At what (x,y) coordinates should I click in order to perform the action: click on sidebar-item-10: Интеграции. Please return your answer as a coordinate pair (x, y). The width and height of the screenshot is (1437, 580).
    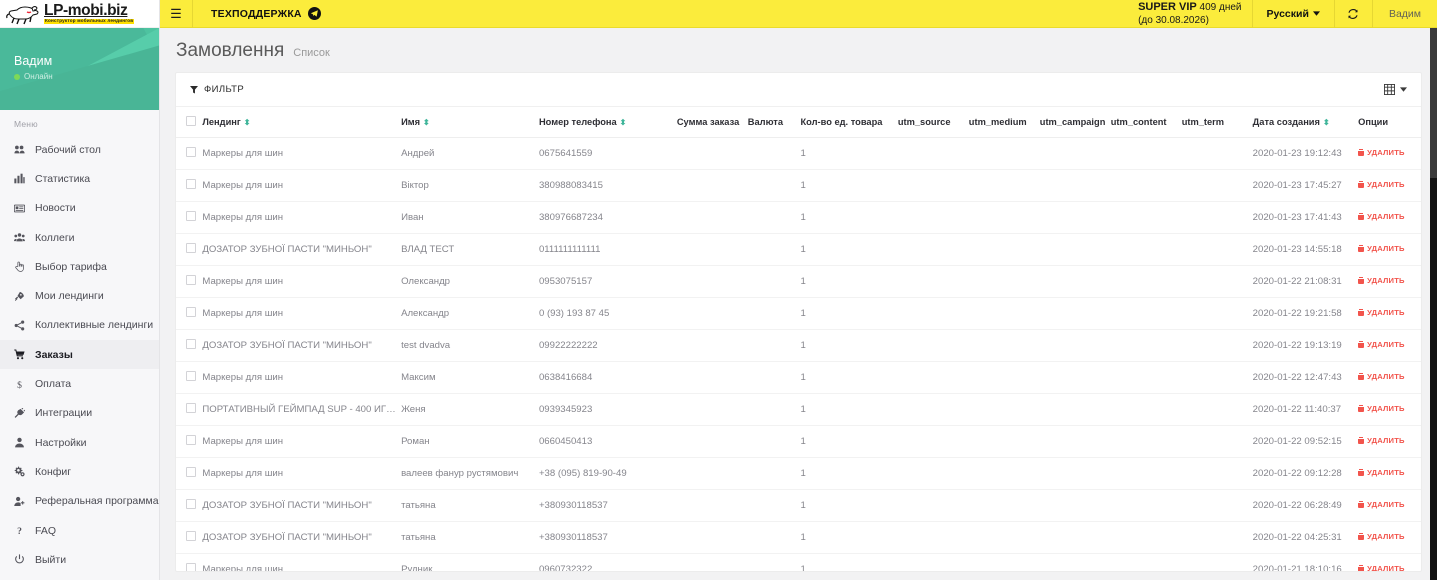
    Looking at the image, I should click on (79, 413).